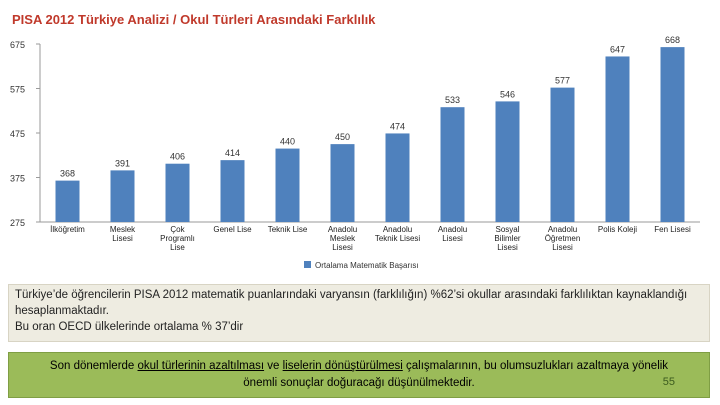 This screenshot has height=405, width=720. I want to click on note-link-schools-transform: liselerin dönüştürülmesi, so click(342, 366).